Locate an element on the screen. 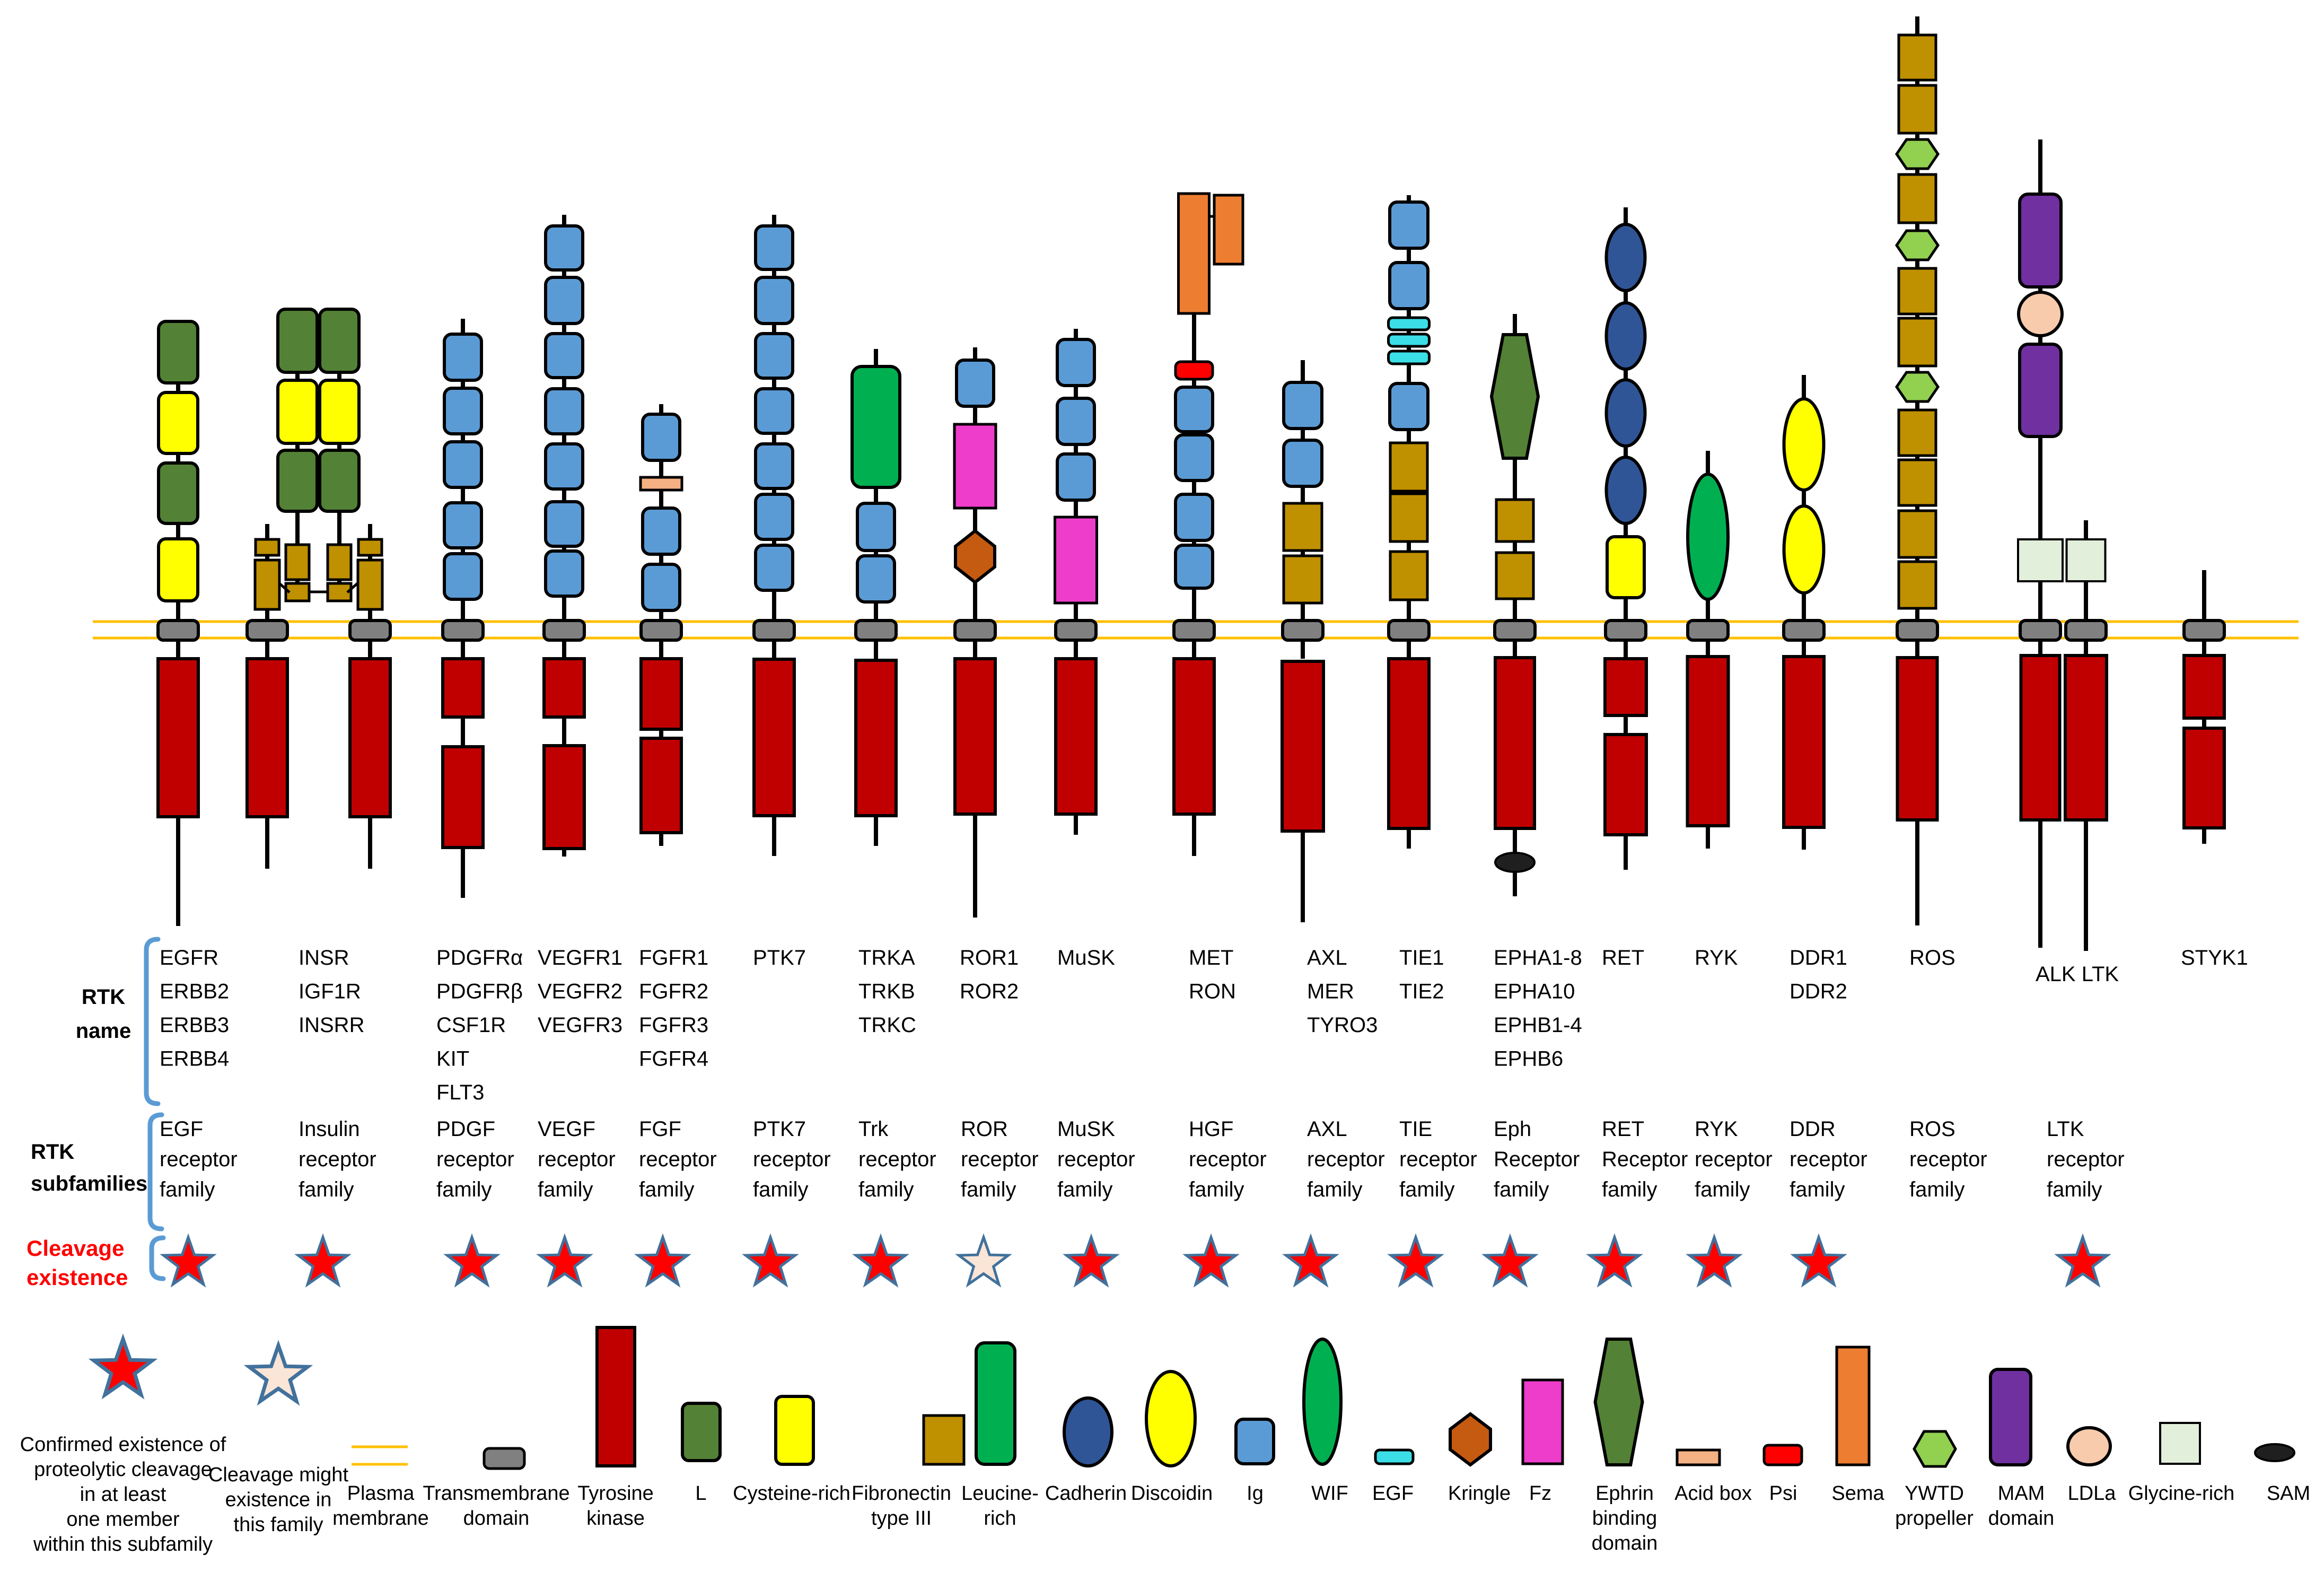  svg-text: LDLa is located at coordinates (2092, 1493).